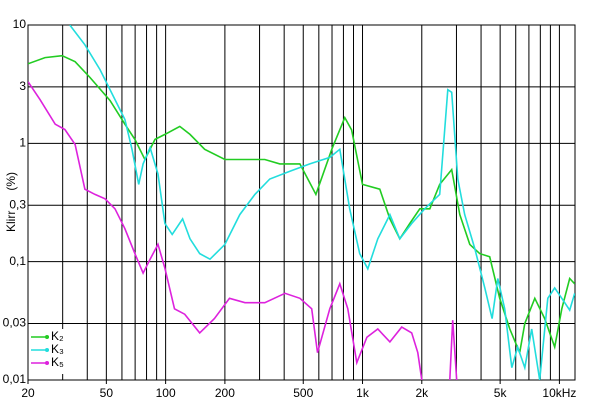 This screenshot has width=600, height=417. What do you see at coordinates (15, 323) in the screenshot?
I see `y-tick-label: 0,03` at bounding box center [15, 323].